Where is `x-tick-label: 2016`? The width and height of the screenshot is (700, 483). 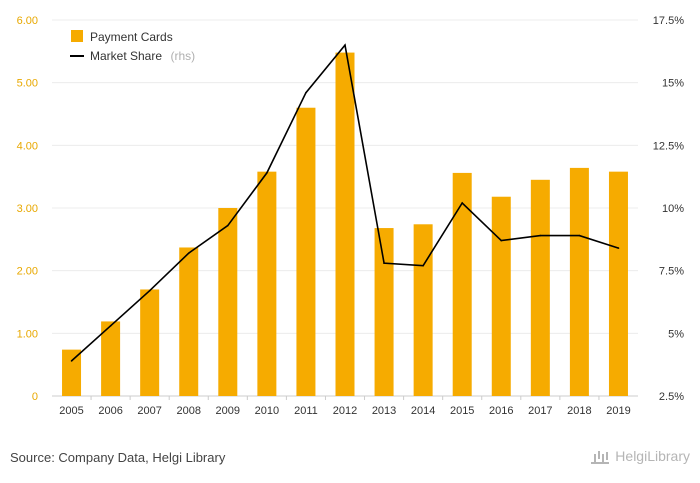 x-tick-label: 2016 is located at coordinates (501, 411).